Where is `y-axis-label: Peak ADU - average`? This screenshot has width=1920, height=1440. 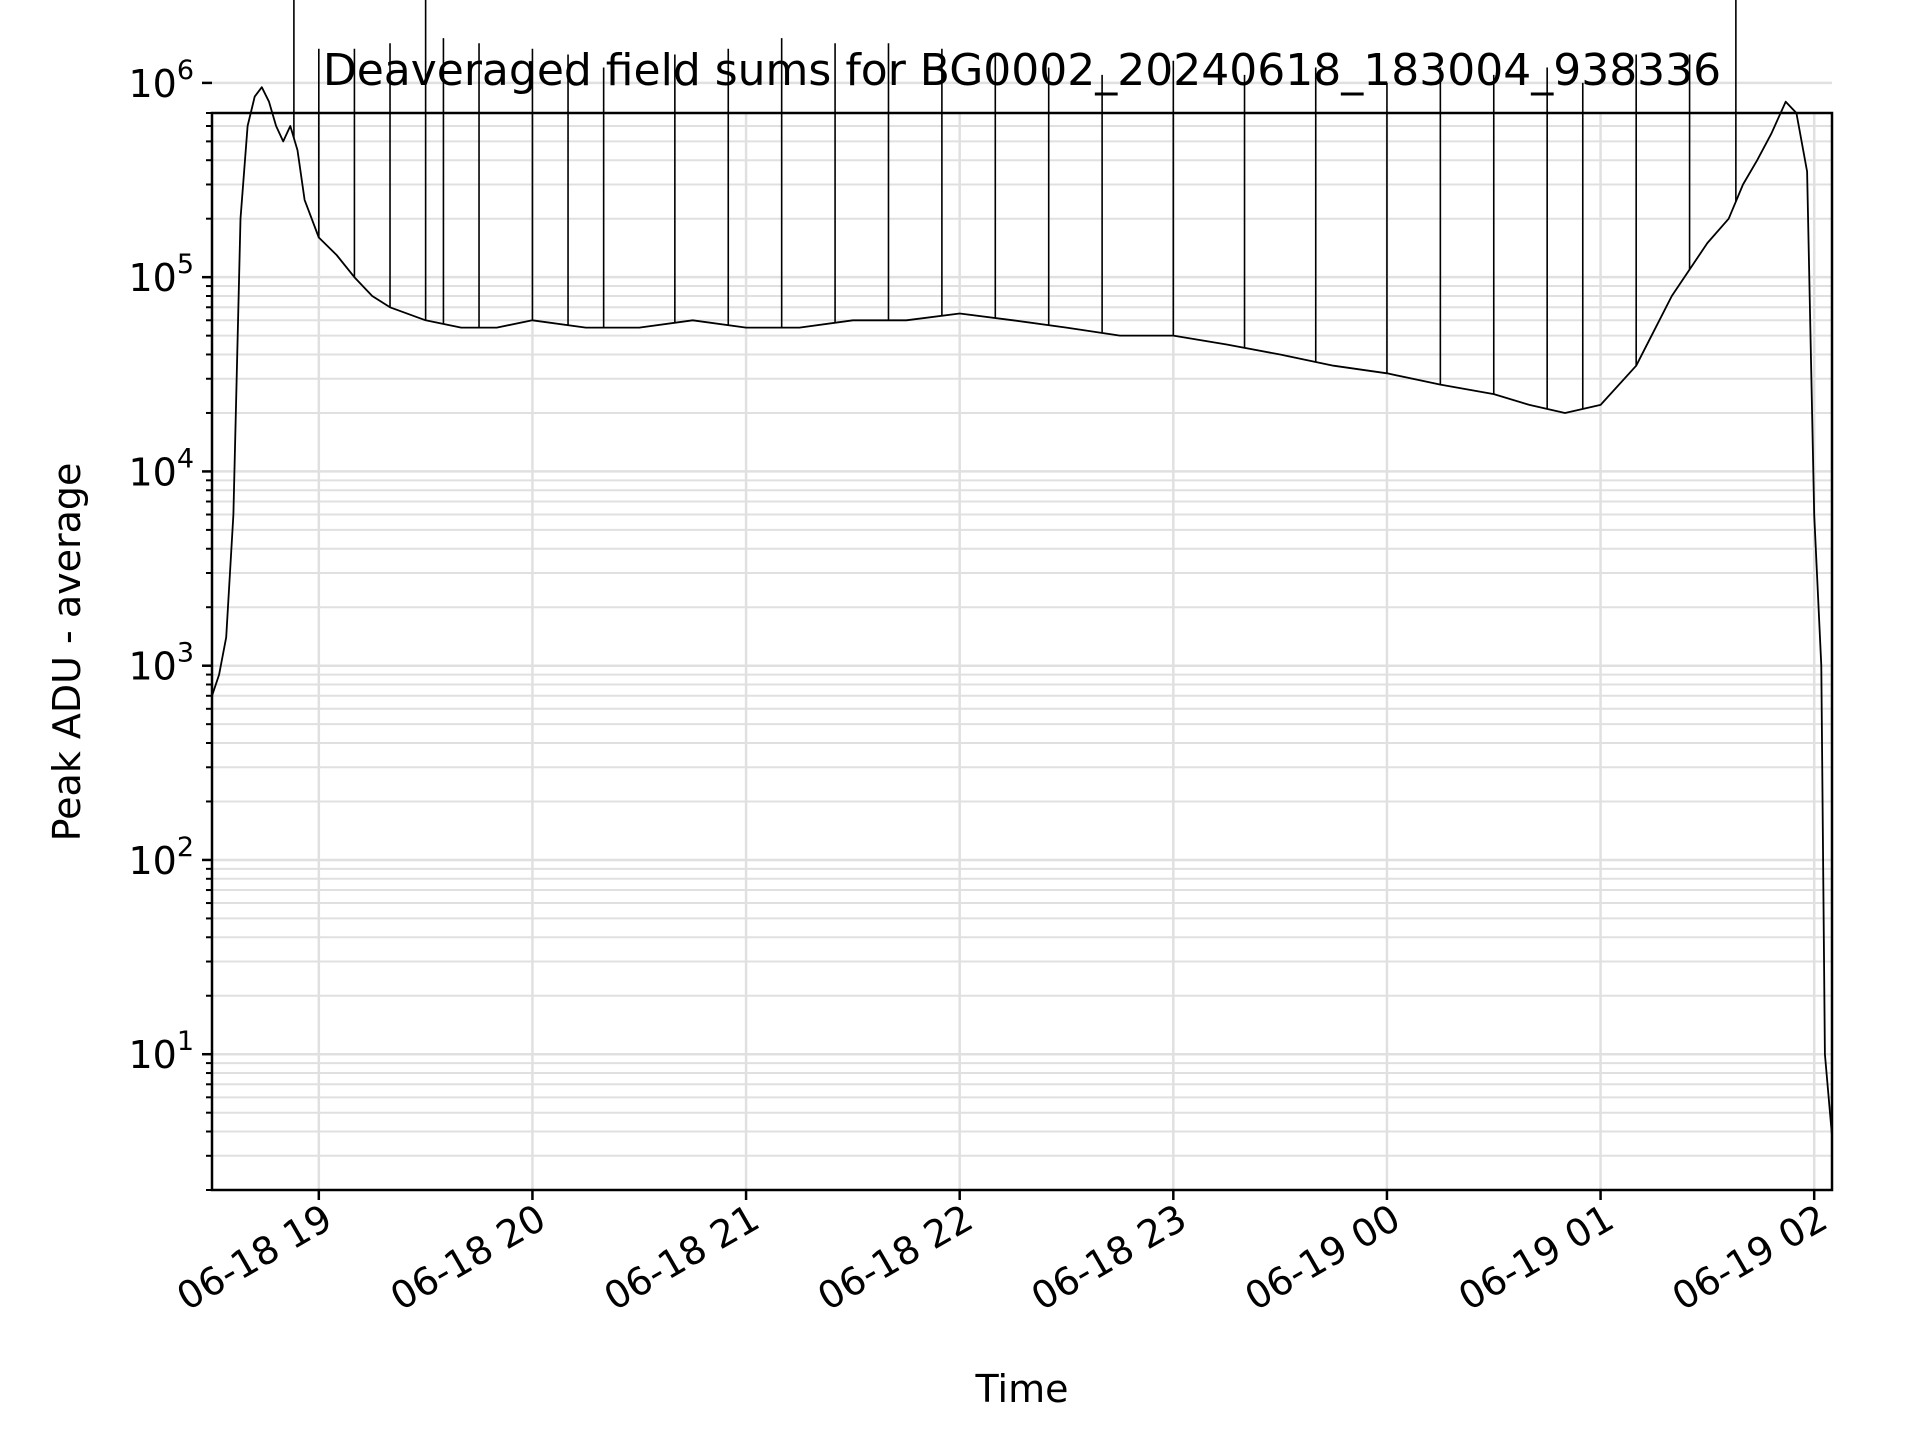 y-axis-label: Peak ADU - average is located at coordinates (67, 652).